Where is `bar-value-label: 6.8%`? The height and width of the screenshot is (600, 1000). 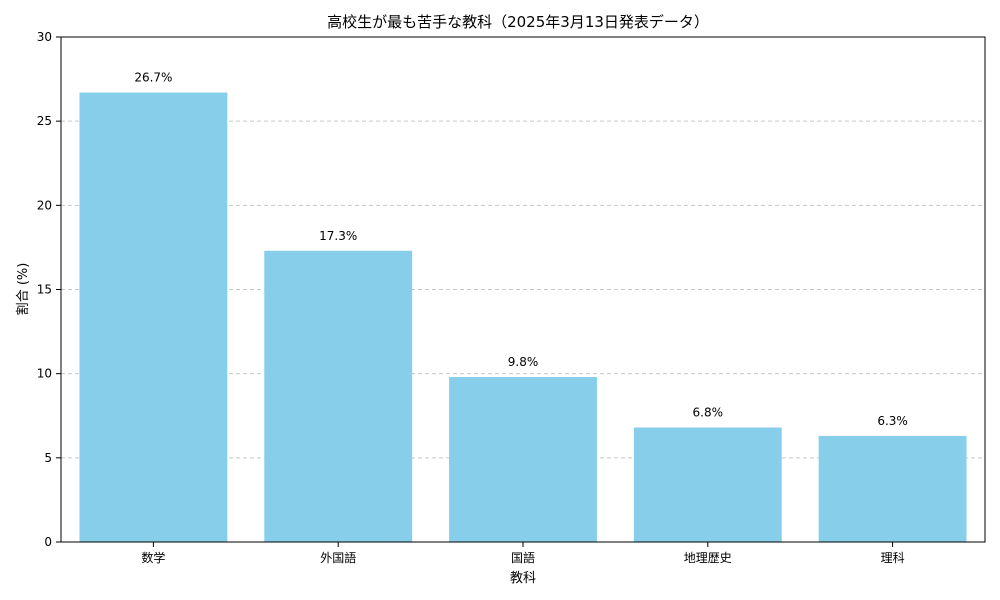
bar-value-label: 6.8% is located at coordinates (708, 413).